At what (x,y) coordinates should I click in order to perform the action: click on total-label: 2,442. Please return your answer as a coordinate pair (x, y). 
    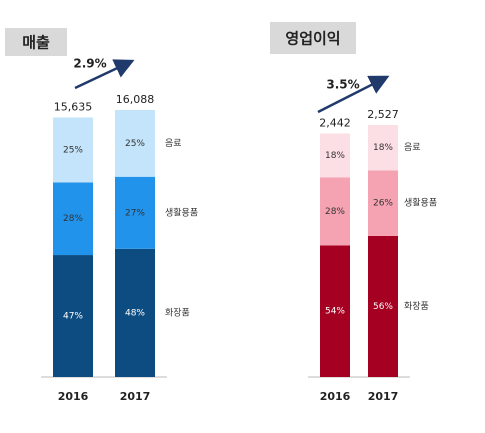
    Looking at the image, I should click on (335, 122).